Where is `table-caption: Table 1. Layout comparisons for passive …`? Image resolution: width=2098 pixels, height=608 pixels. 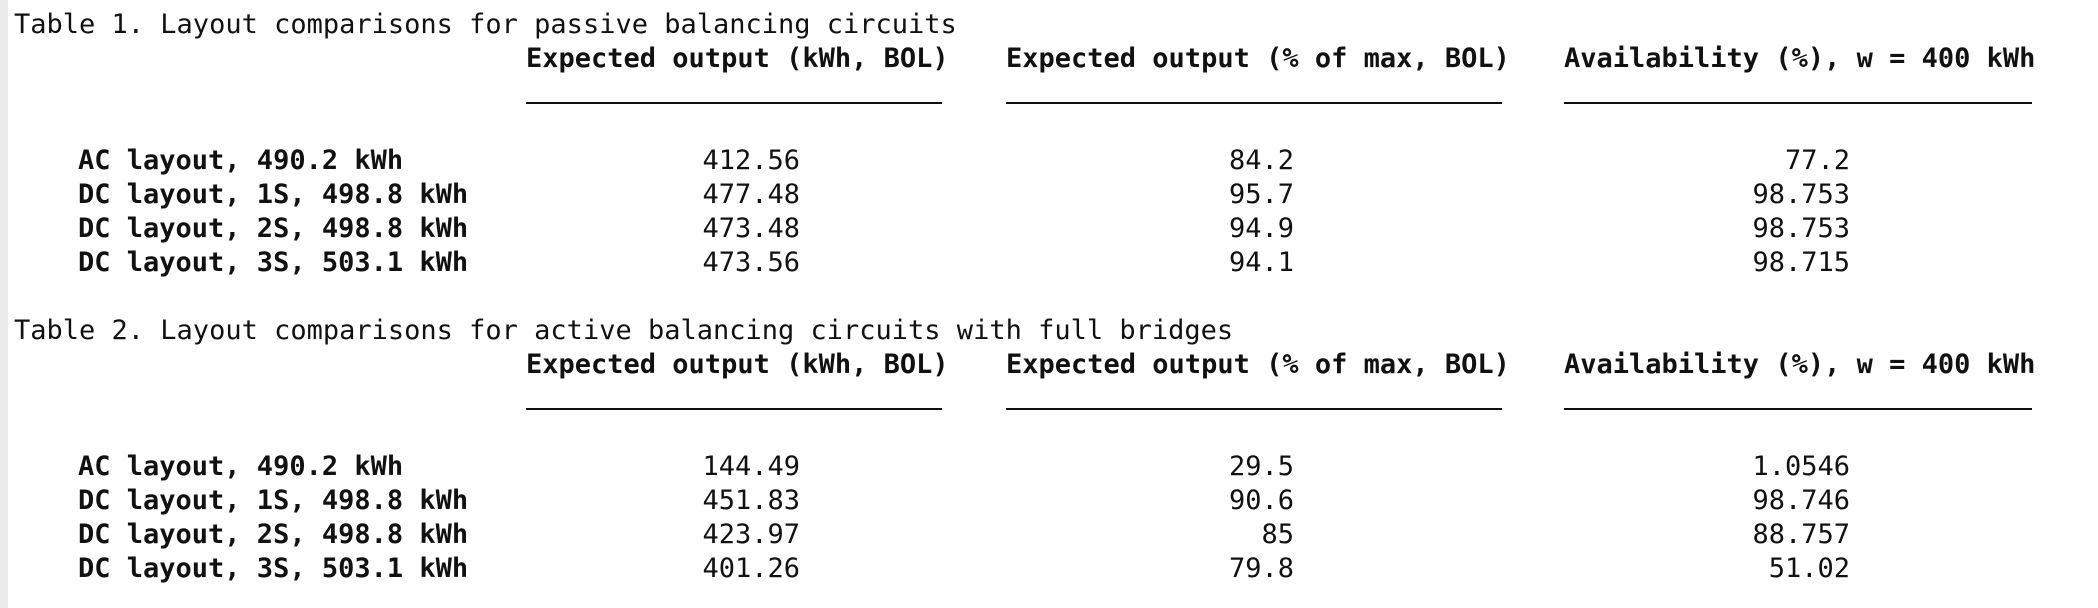
table-caption: Table 1. Layout comparisons for passive … is located at coordinates (485, 24).